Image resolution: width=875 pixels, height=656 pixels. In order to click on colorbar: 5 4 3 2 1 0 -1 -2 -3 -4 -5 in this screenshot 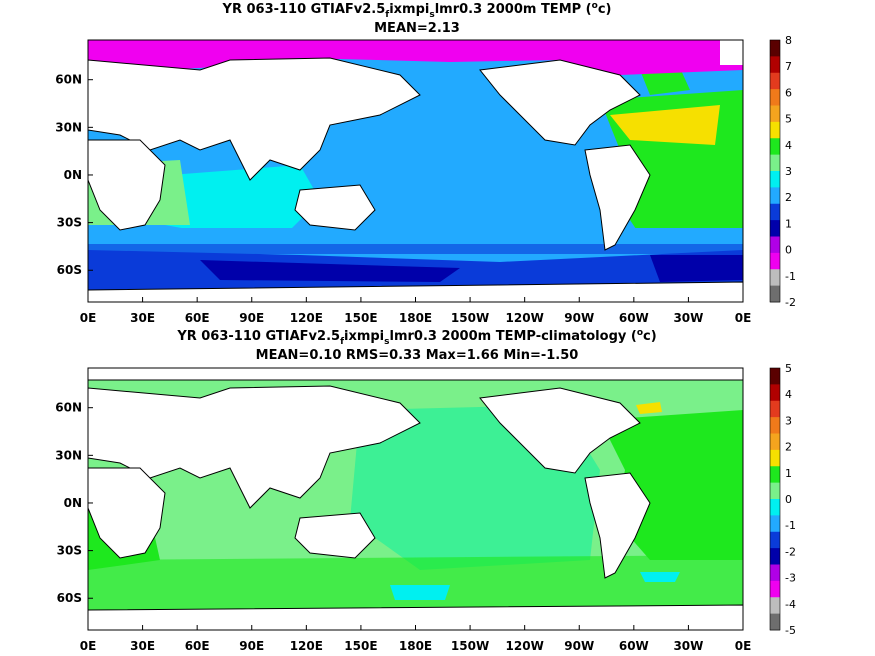, I will do `click(782, 499)`.